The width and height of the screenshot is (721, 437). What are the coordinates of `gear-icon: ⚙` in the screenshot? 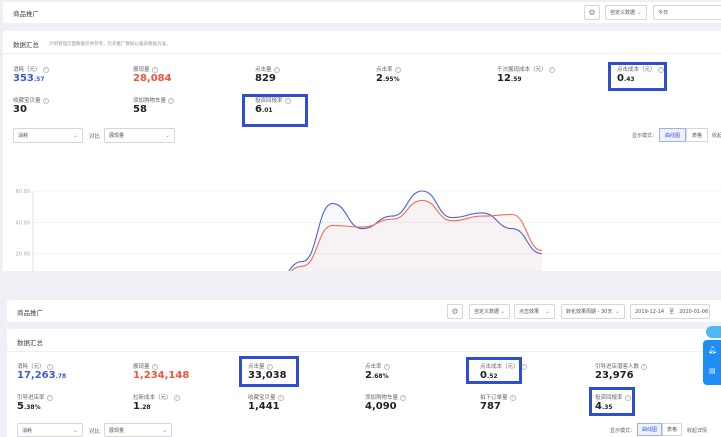 It's located at (592, 12).